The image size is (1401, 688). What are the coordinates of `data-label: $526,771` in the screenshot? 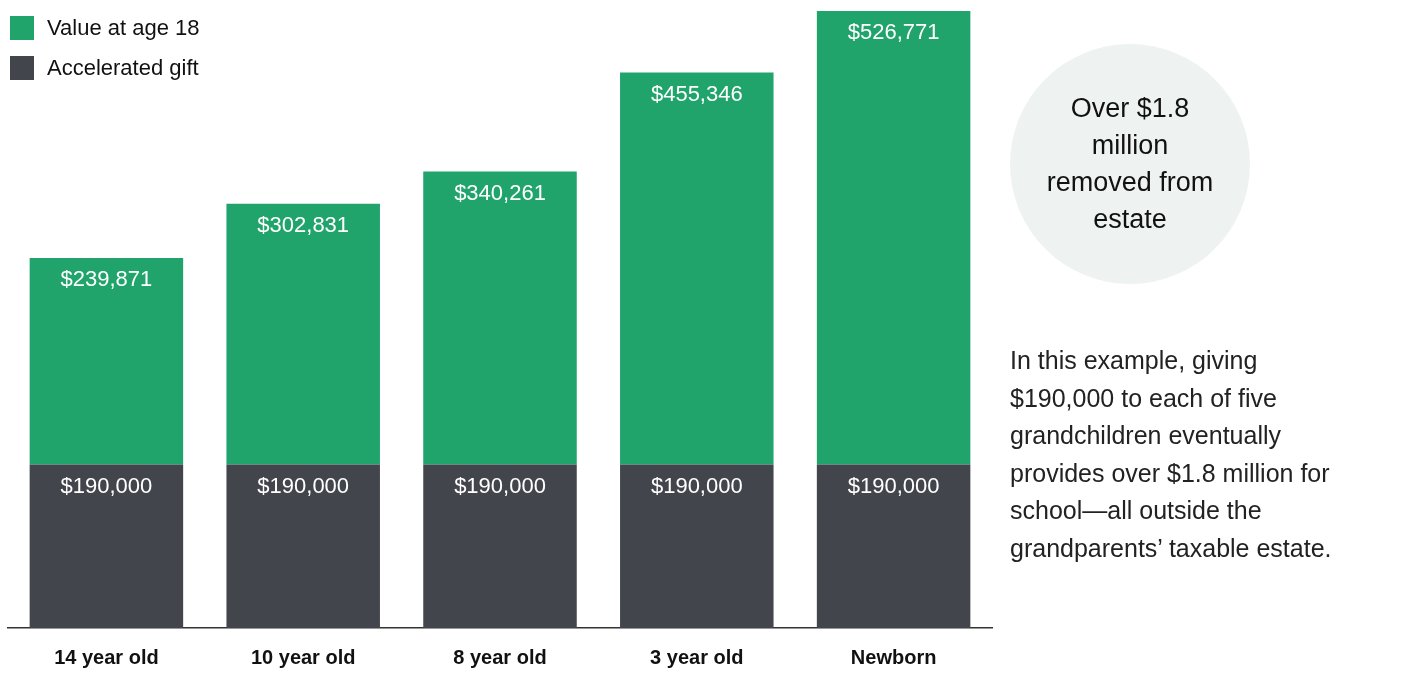 It's located at (893, 32).